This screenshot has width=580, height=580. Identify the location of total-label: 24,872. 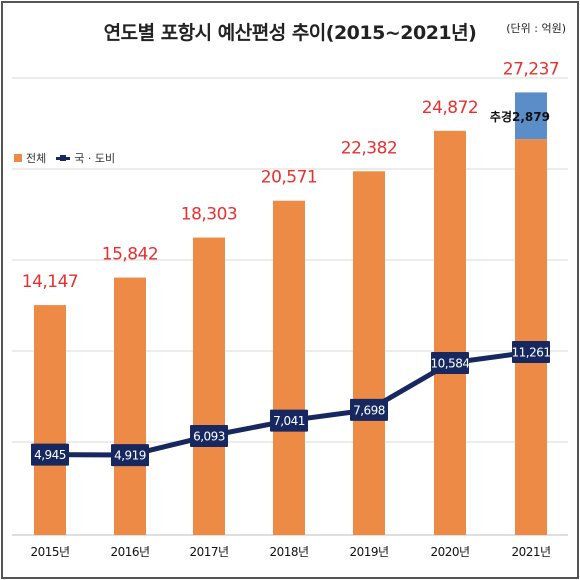
(450, 108).